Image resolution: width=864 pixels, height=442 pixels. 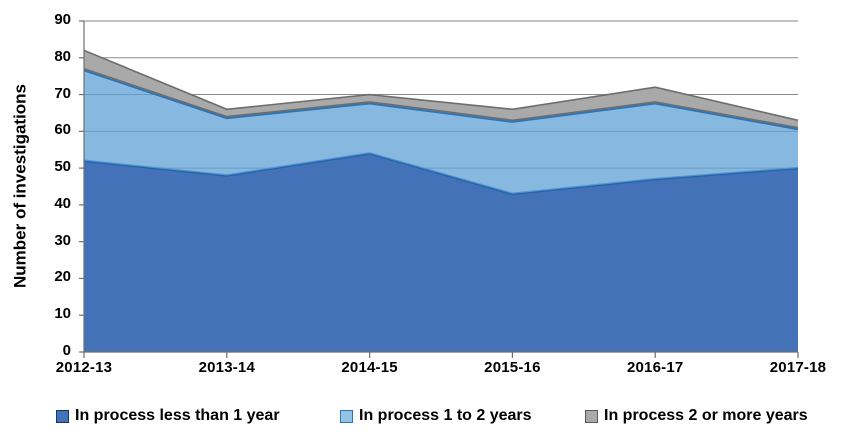 I want to click on x-axis-tick-label: 2015-16, so click(x=512, y=367).